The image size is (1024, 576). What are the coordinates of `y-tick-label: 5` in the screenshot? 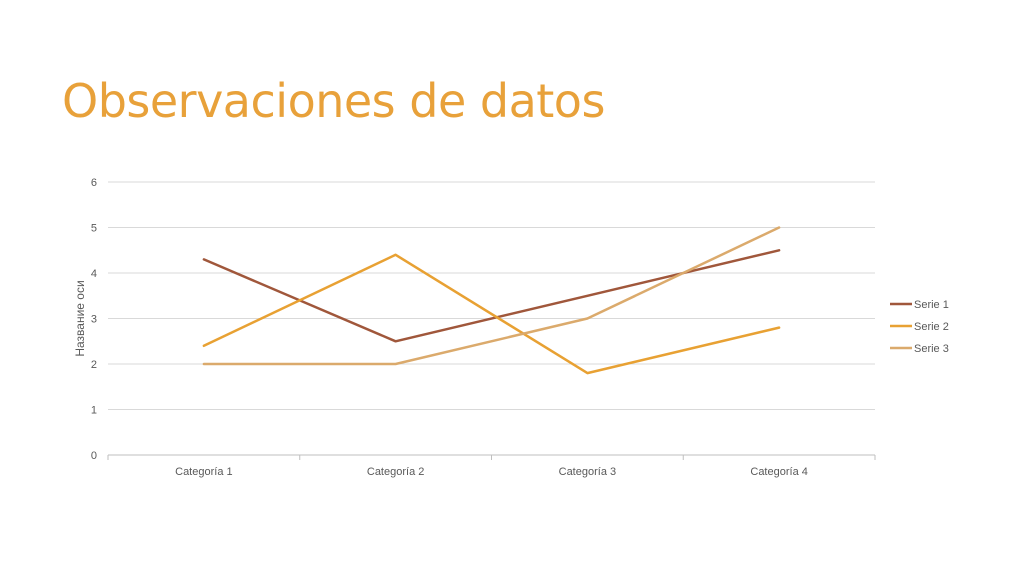 It's located at (94, 229).